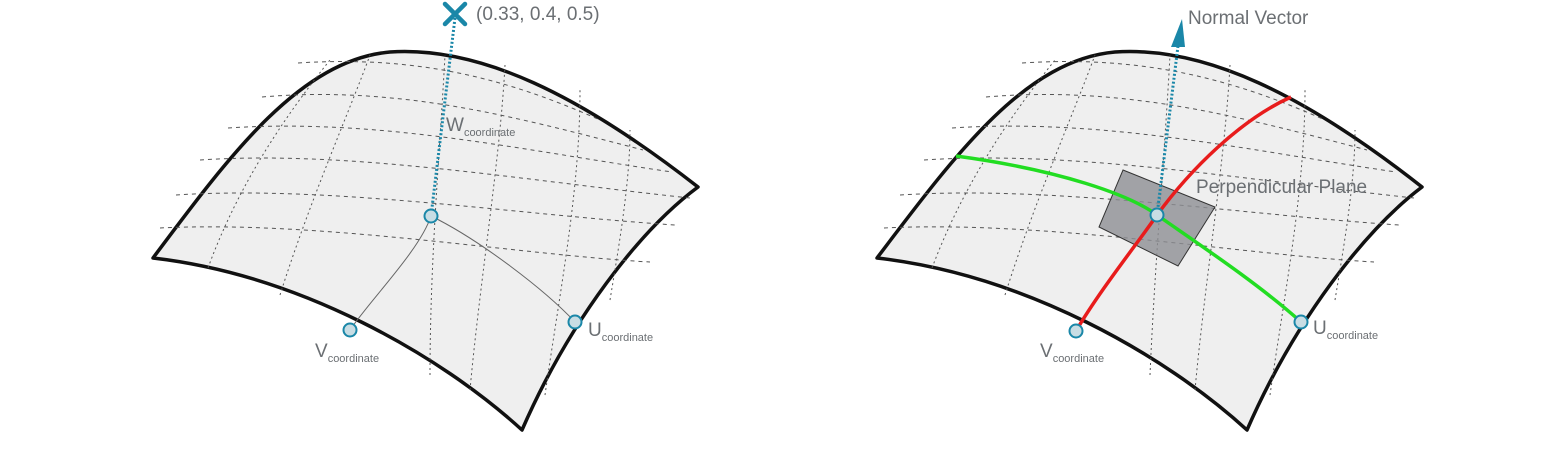 The height and width of the screenshot is (454, 1558). I want to click on right-u-point, so click(1301, 322).